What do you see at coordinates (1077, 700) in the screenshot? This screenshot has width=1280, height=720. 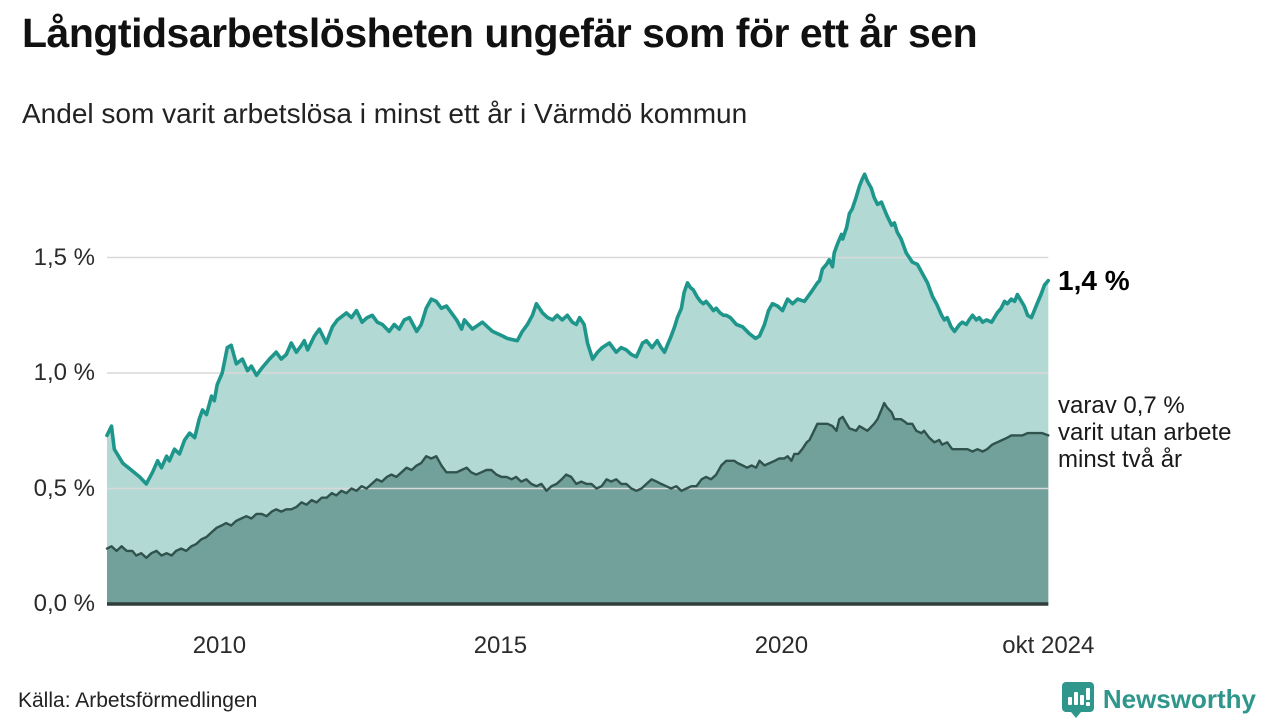 I see `newsworthy-chart-bubble-icon` at bounding box center [1077, 700].